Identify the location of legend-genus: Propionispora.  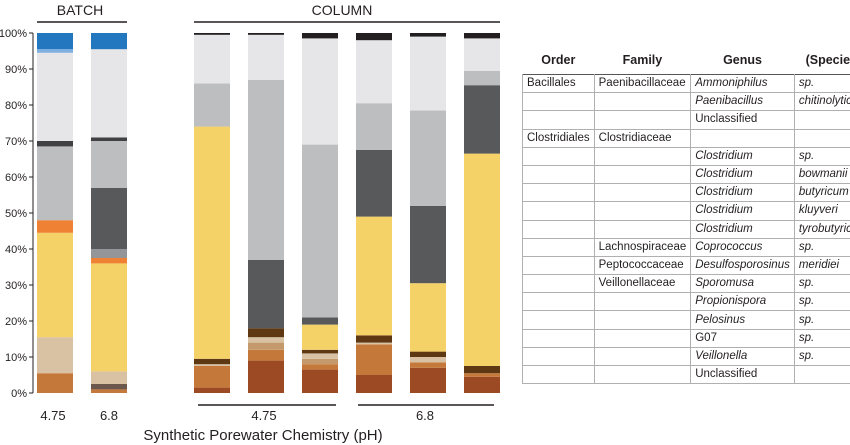
(742, 302).